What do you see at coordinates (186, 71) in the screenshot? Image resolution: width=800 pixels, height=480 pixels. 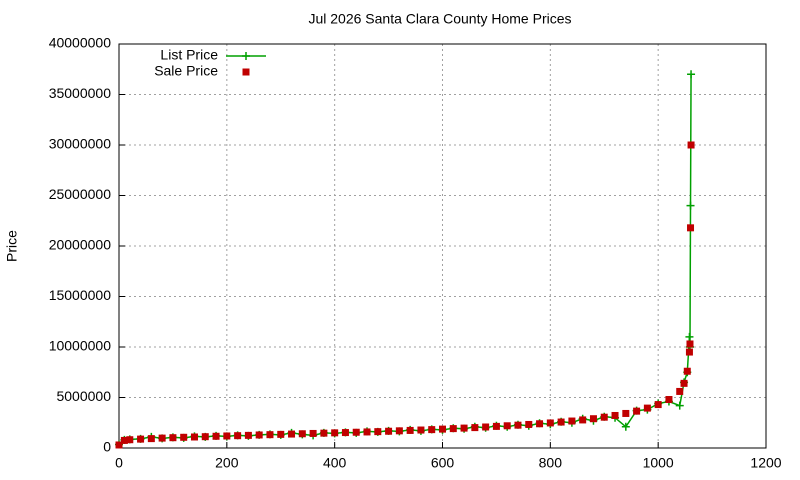 I see `legend-label: Sale Price` at bounding box center [186, 71].